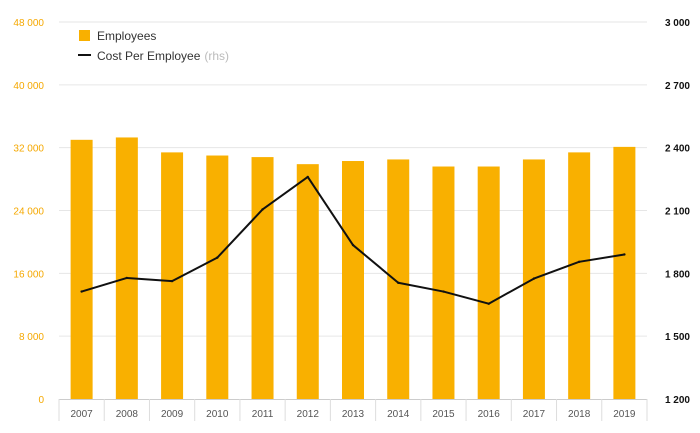  I want to click on y-right-tick-label: 2 700, so click(677, 86).